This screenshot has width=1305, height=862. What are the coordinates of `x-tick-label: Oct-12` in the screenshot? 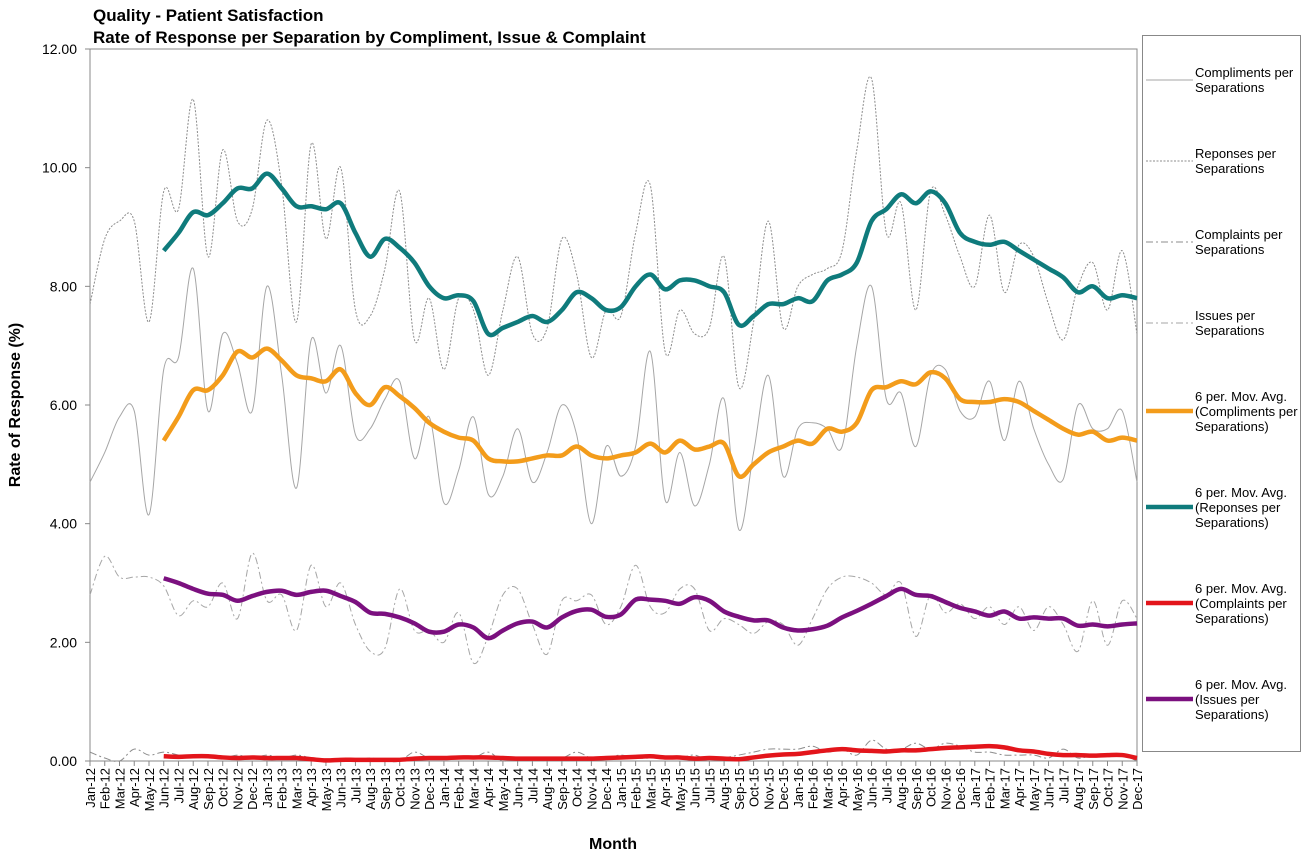 It's located at (223, 787).